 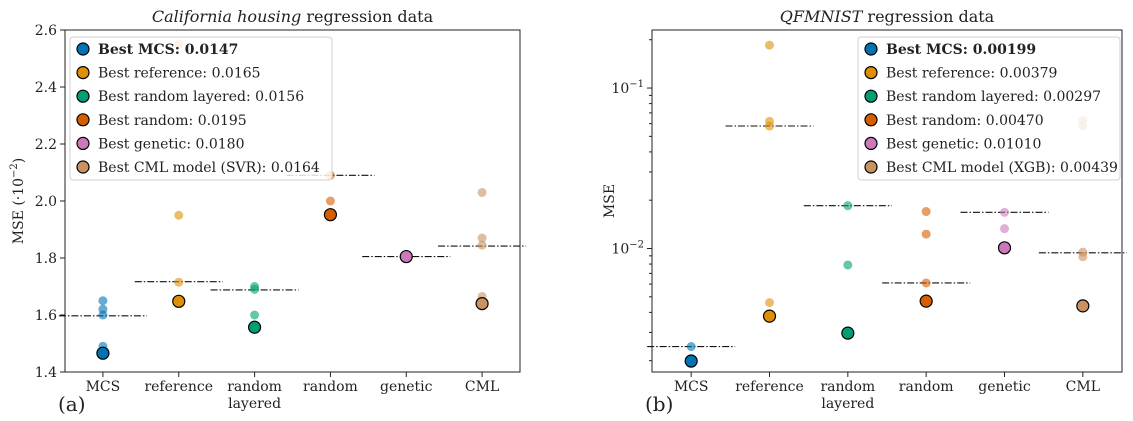 I want to click on y-tick-label: 10⁻², so click(x=627, y=249).